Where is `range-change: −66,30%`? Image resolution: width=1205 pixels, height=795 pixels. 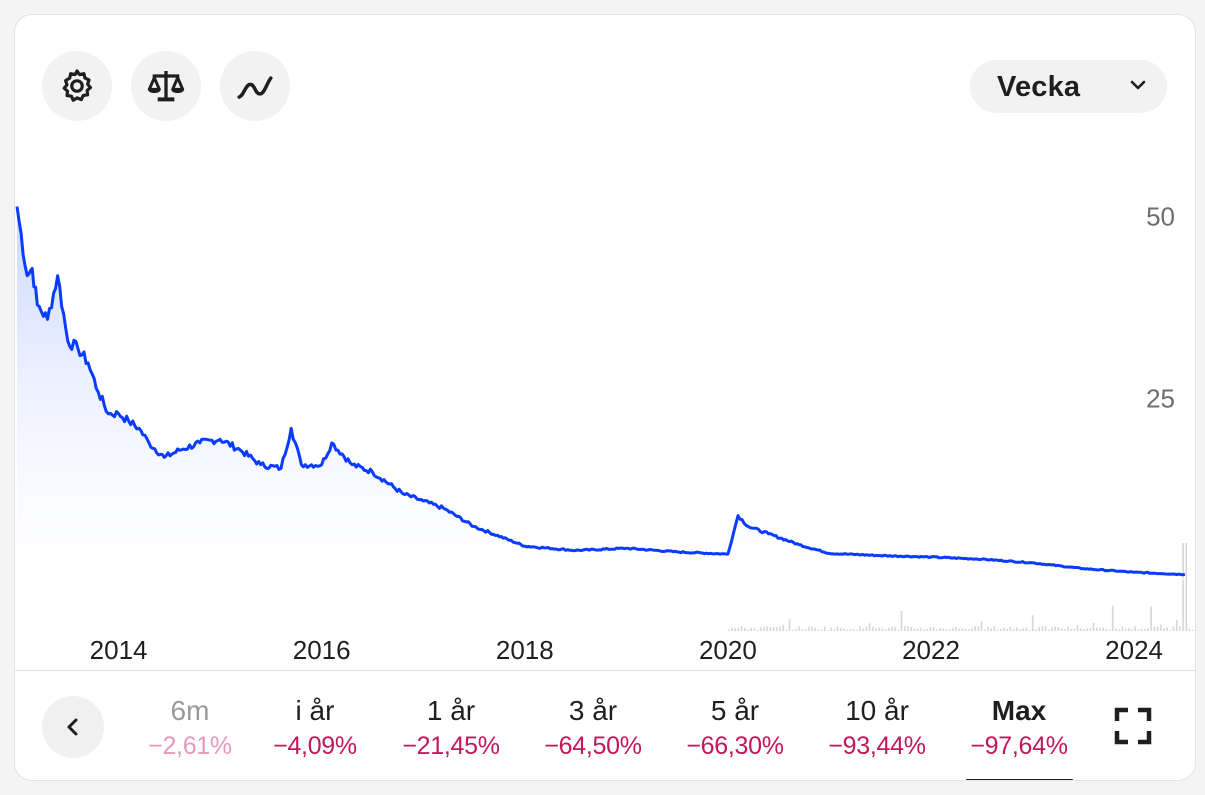
range-change: −66,30% is located at coordinates (735, 746).